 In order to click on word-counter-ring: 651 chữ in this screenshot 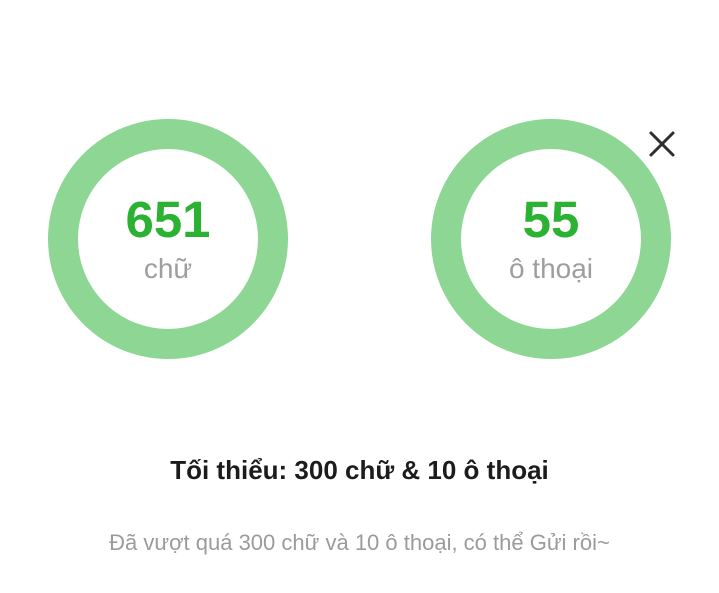, I will do `click(168, 239)`.